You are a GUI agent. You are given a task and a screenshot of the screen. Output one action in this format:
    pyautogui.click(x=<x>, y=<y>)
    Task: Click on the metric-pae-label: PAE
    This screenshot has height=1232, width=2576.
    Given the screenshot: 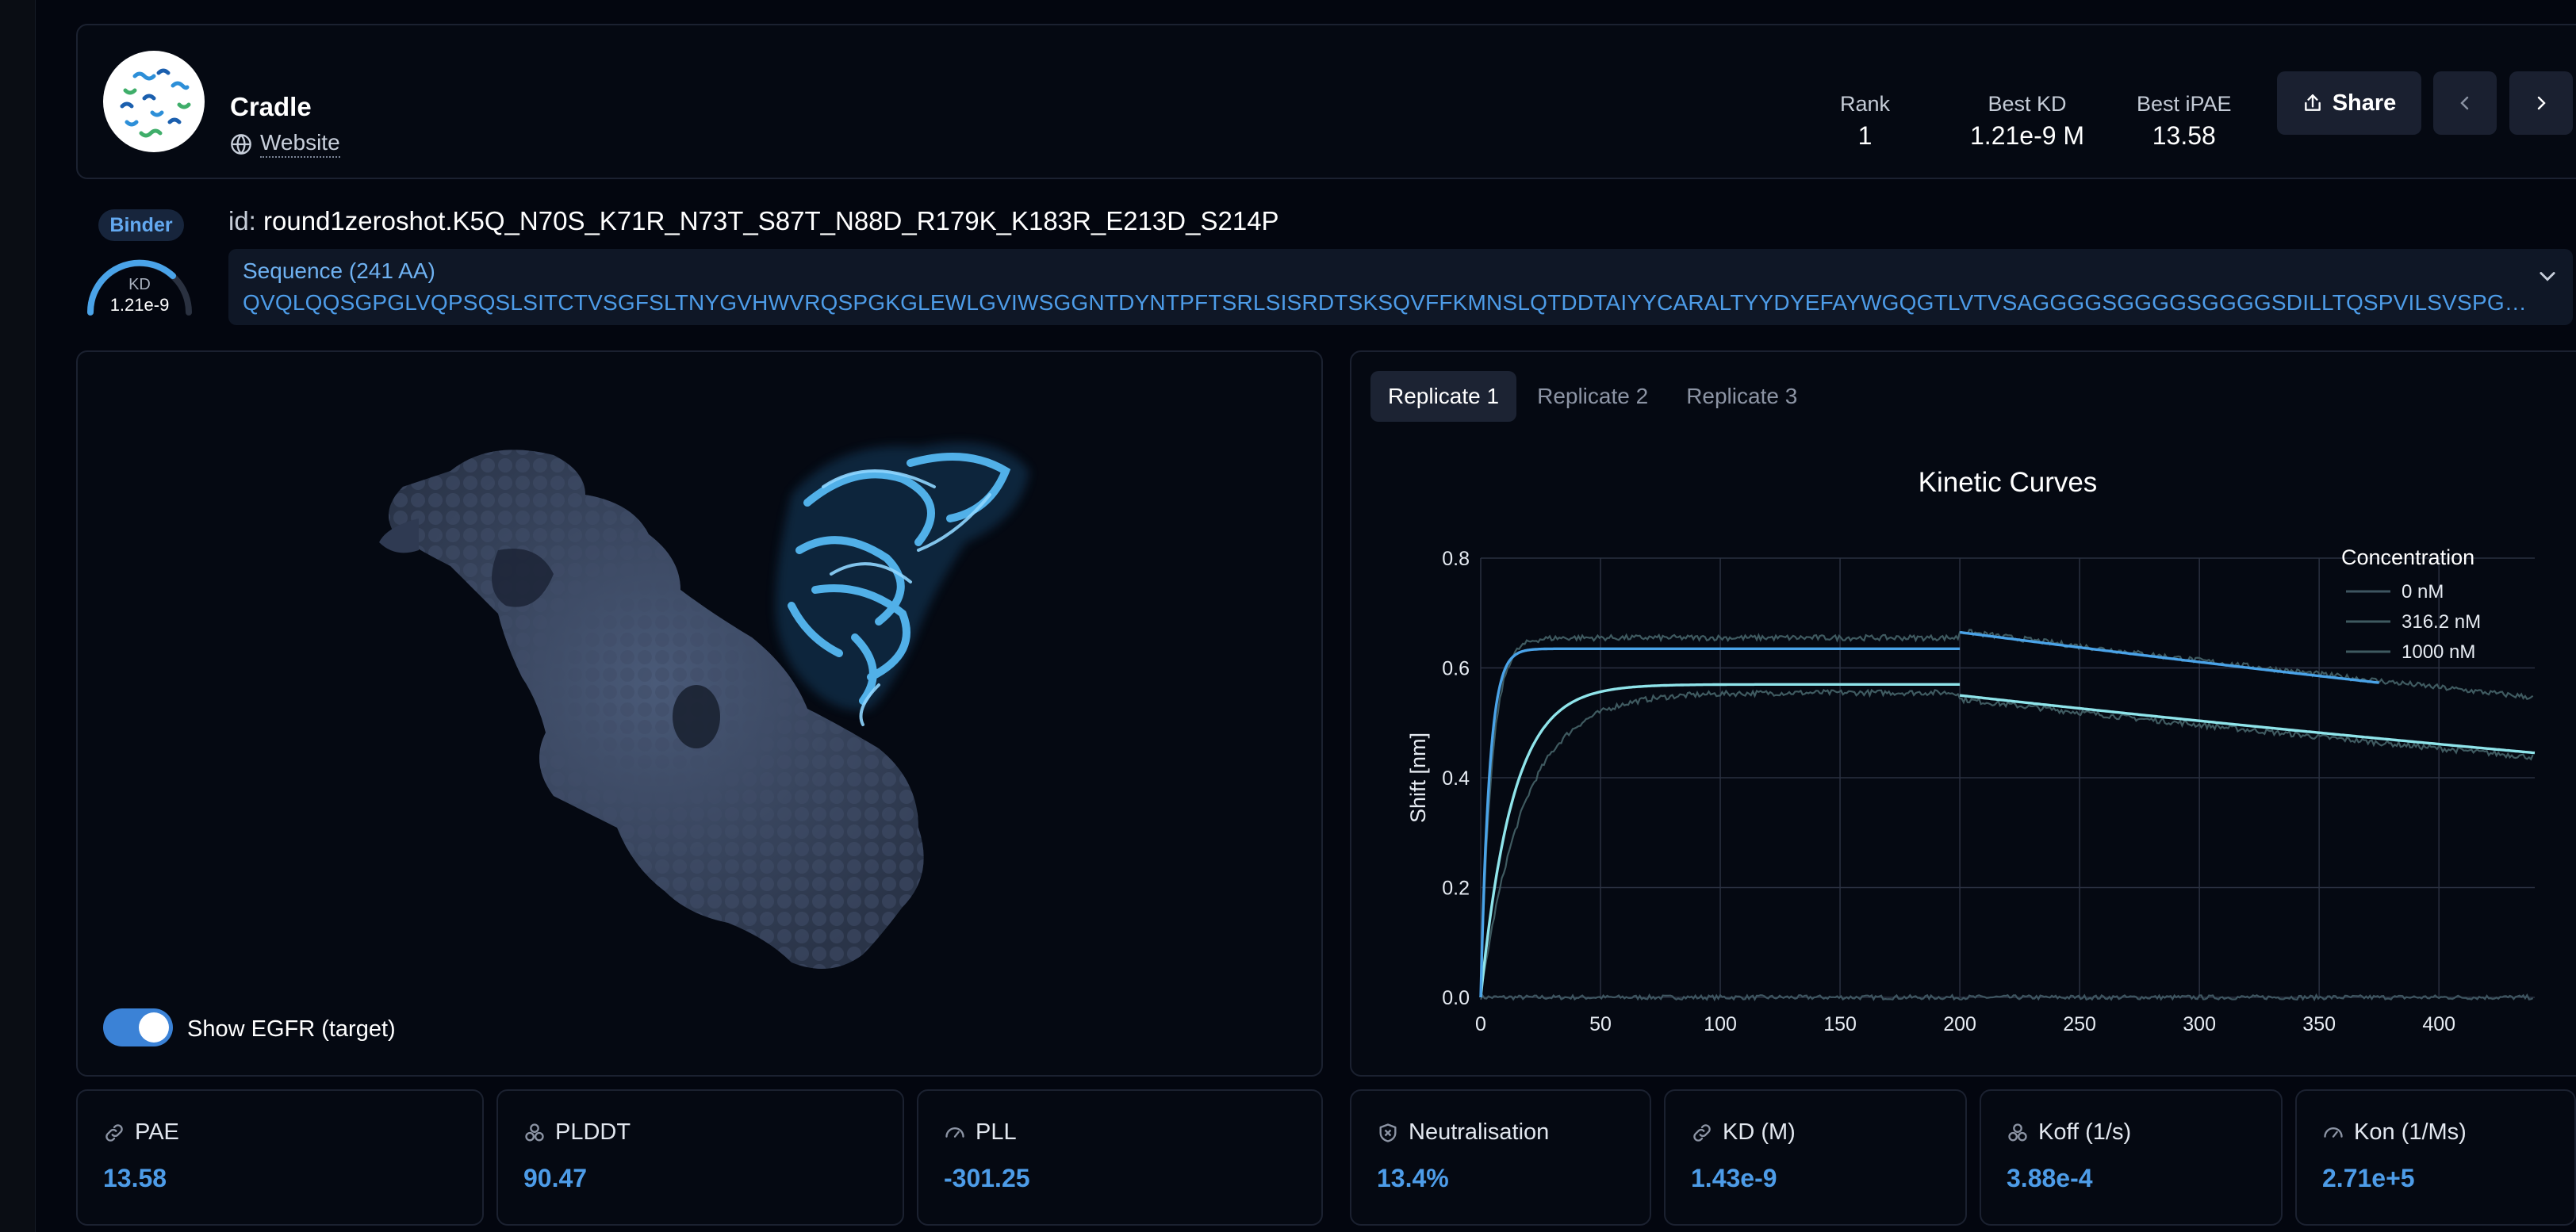 What is the action you would take?
    pyautogui.click(x=157, y=1132)
    